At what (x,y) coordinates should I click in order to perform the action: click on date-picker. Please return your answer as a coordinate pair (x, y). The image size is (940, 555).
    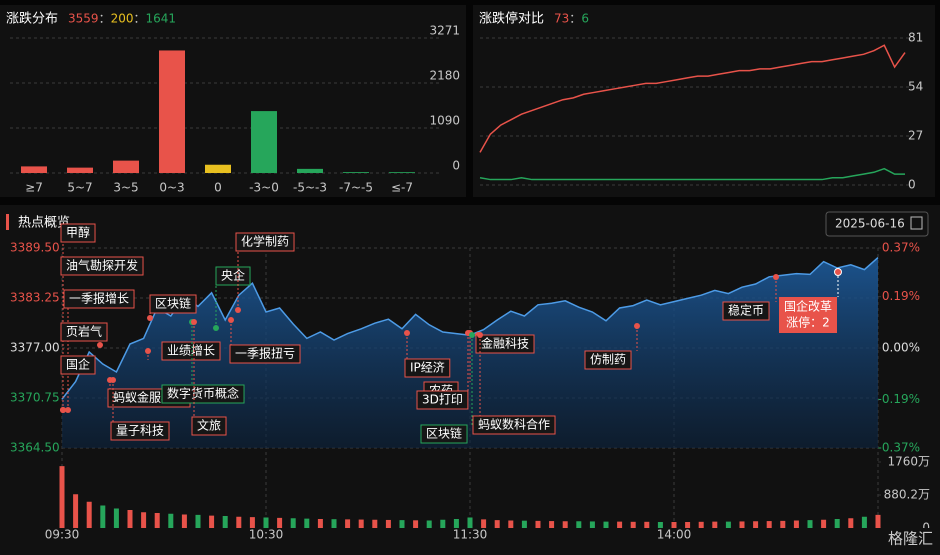
    Looking at the image, I should click on (877, 224).